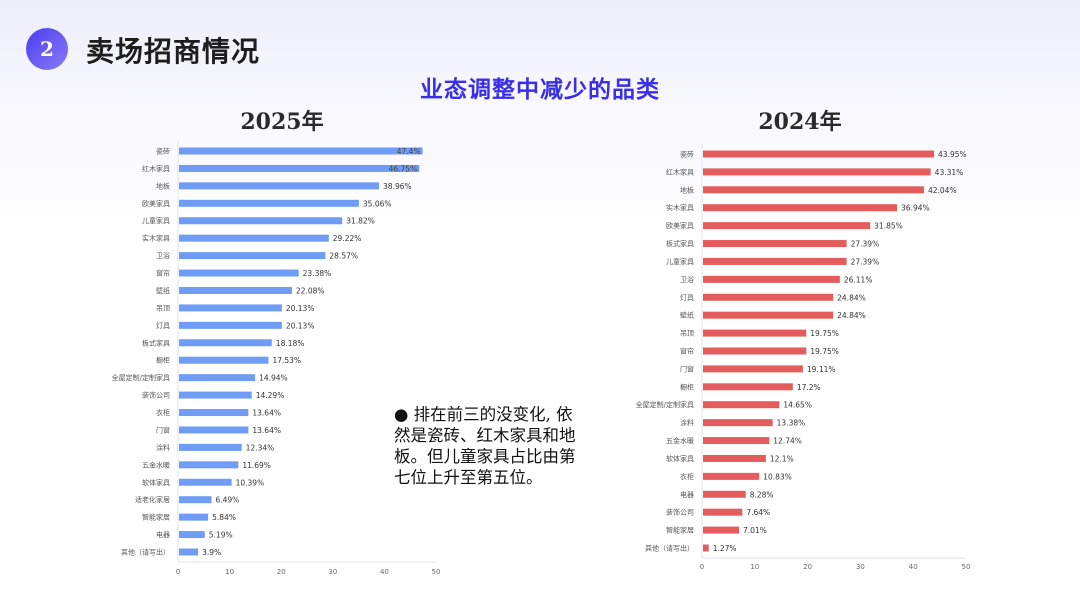  What do you see at coordinates (163, 255) in the screenshot?
I see `category-label: 卫浴` at bounding box center [163, 255].